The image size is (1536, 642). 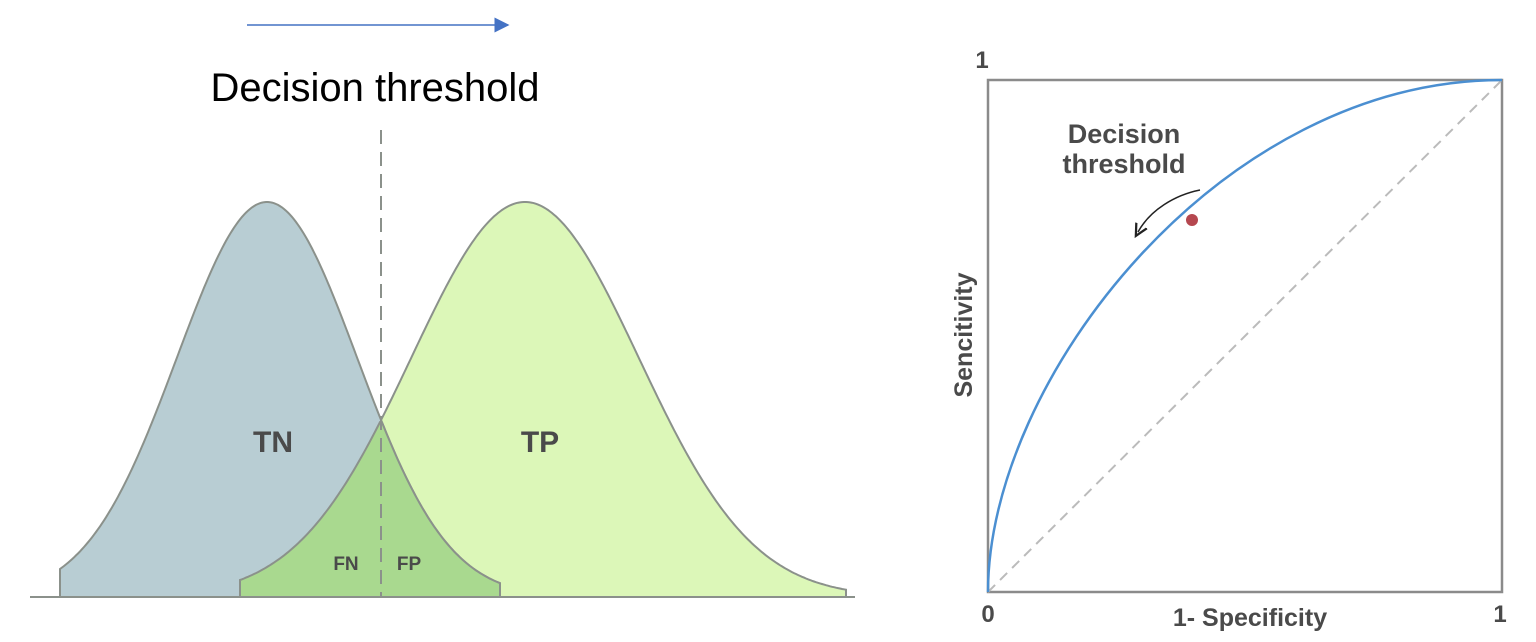 What do you see at coordinates (1124, 134) in the screenshot?
I see `annotation: Decision` at bounding box center [1124, 134].